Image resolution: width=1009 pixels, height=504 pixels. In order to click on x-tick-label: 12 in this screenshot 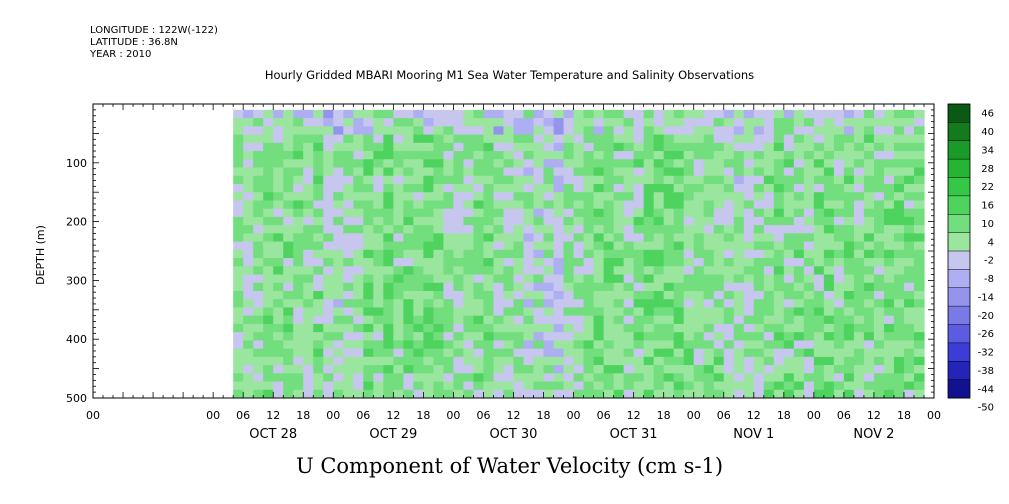, I will do `click(874, 415)`.